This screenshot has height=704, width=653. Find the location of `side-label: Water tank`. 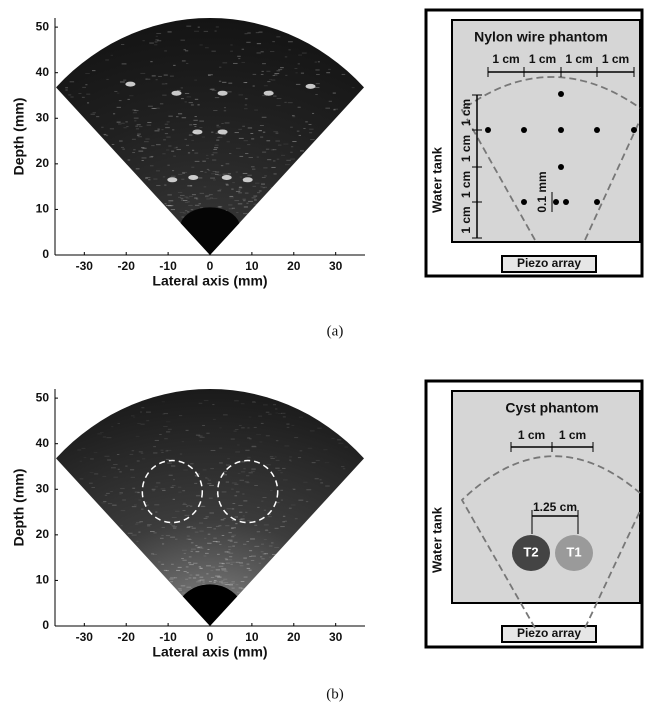

side-label: Water tank is located at coordinates (436, 179).